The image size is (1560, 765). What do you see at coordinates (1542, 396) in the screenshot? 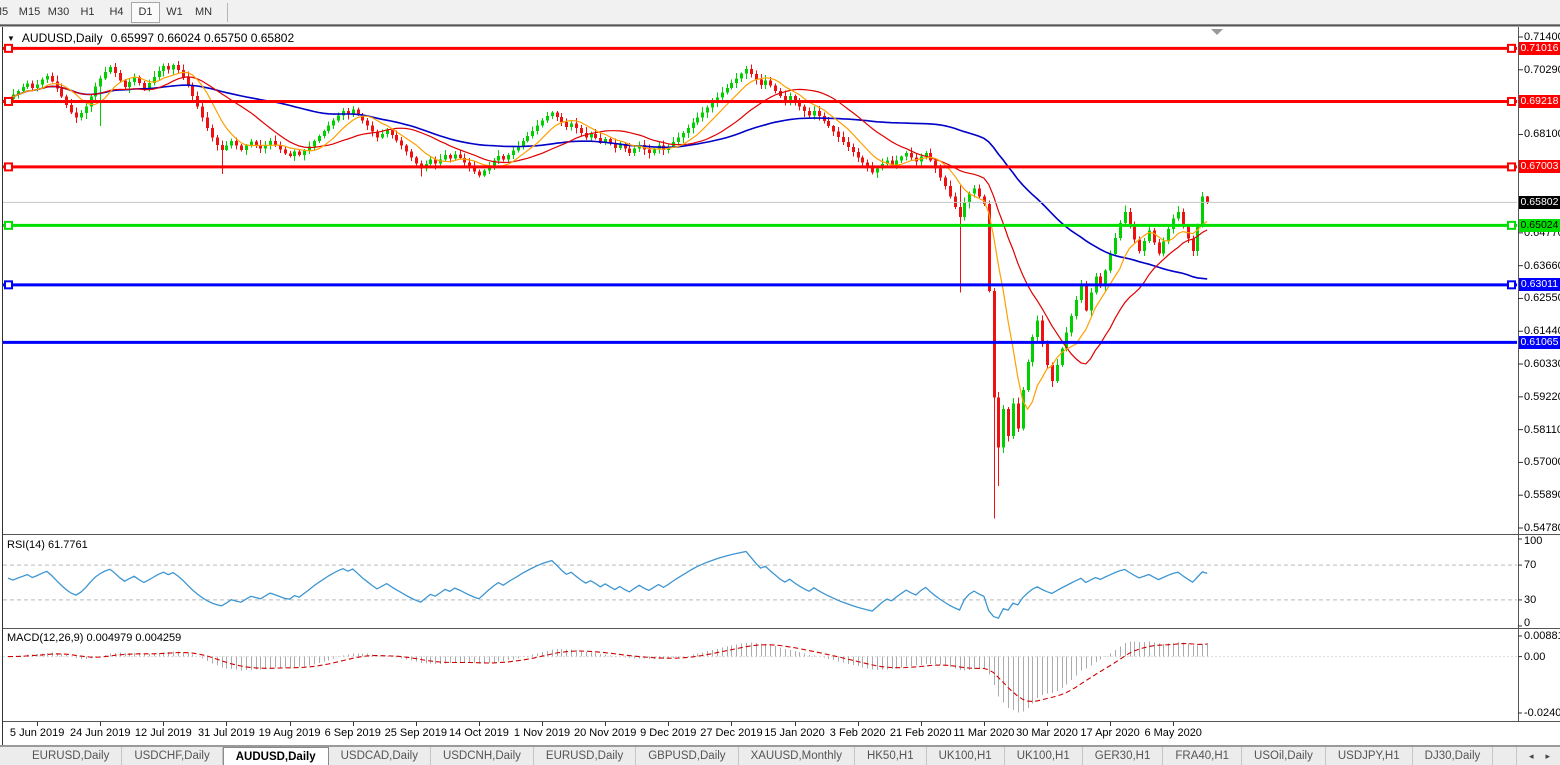
I see `price-axis-label: 0.59220` at bounding box center [1542, 396].